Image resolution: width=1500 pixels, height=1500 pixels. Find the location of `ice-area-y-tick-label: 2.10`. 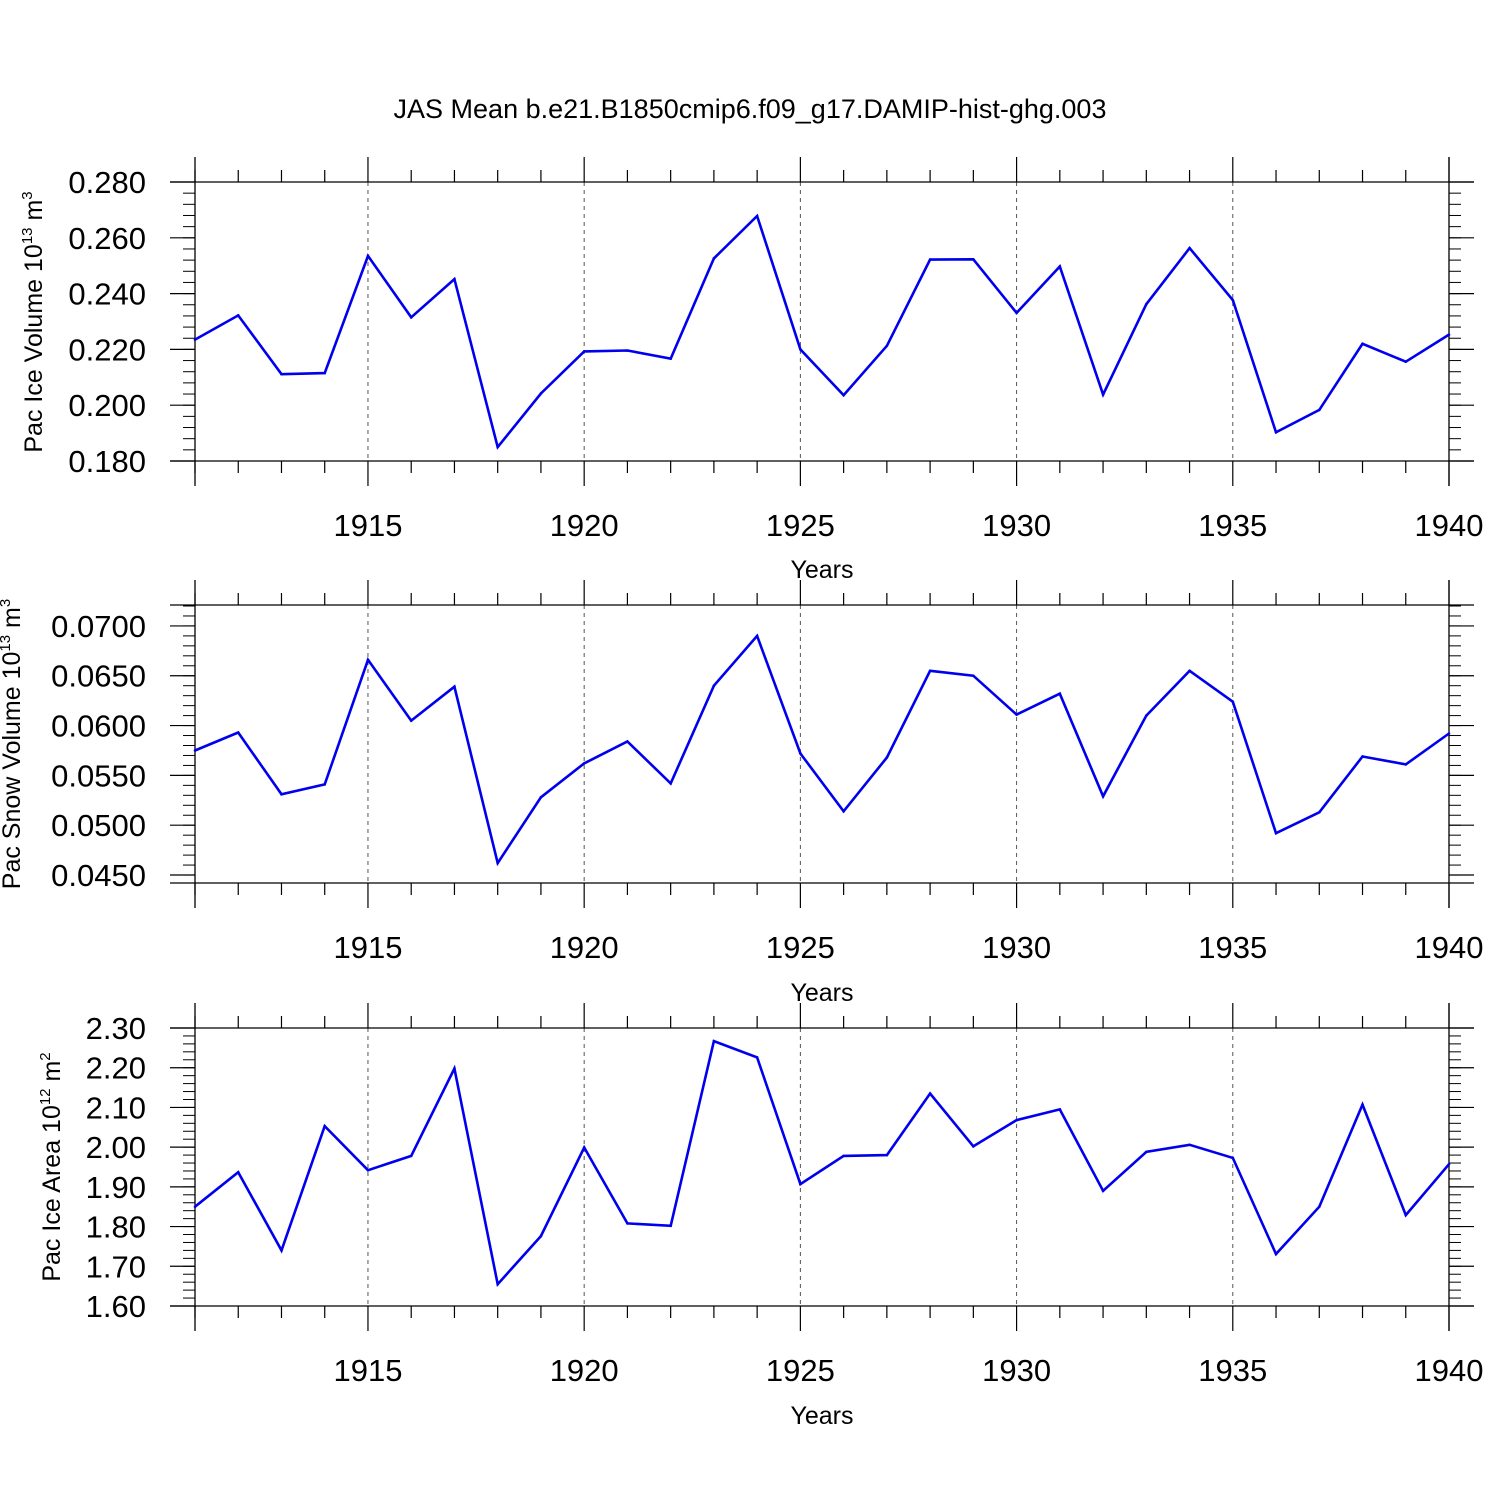

ice-area-y-tick-label: 2.10 is located at coordinates (116, 1107).